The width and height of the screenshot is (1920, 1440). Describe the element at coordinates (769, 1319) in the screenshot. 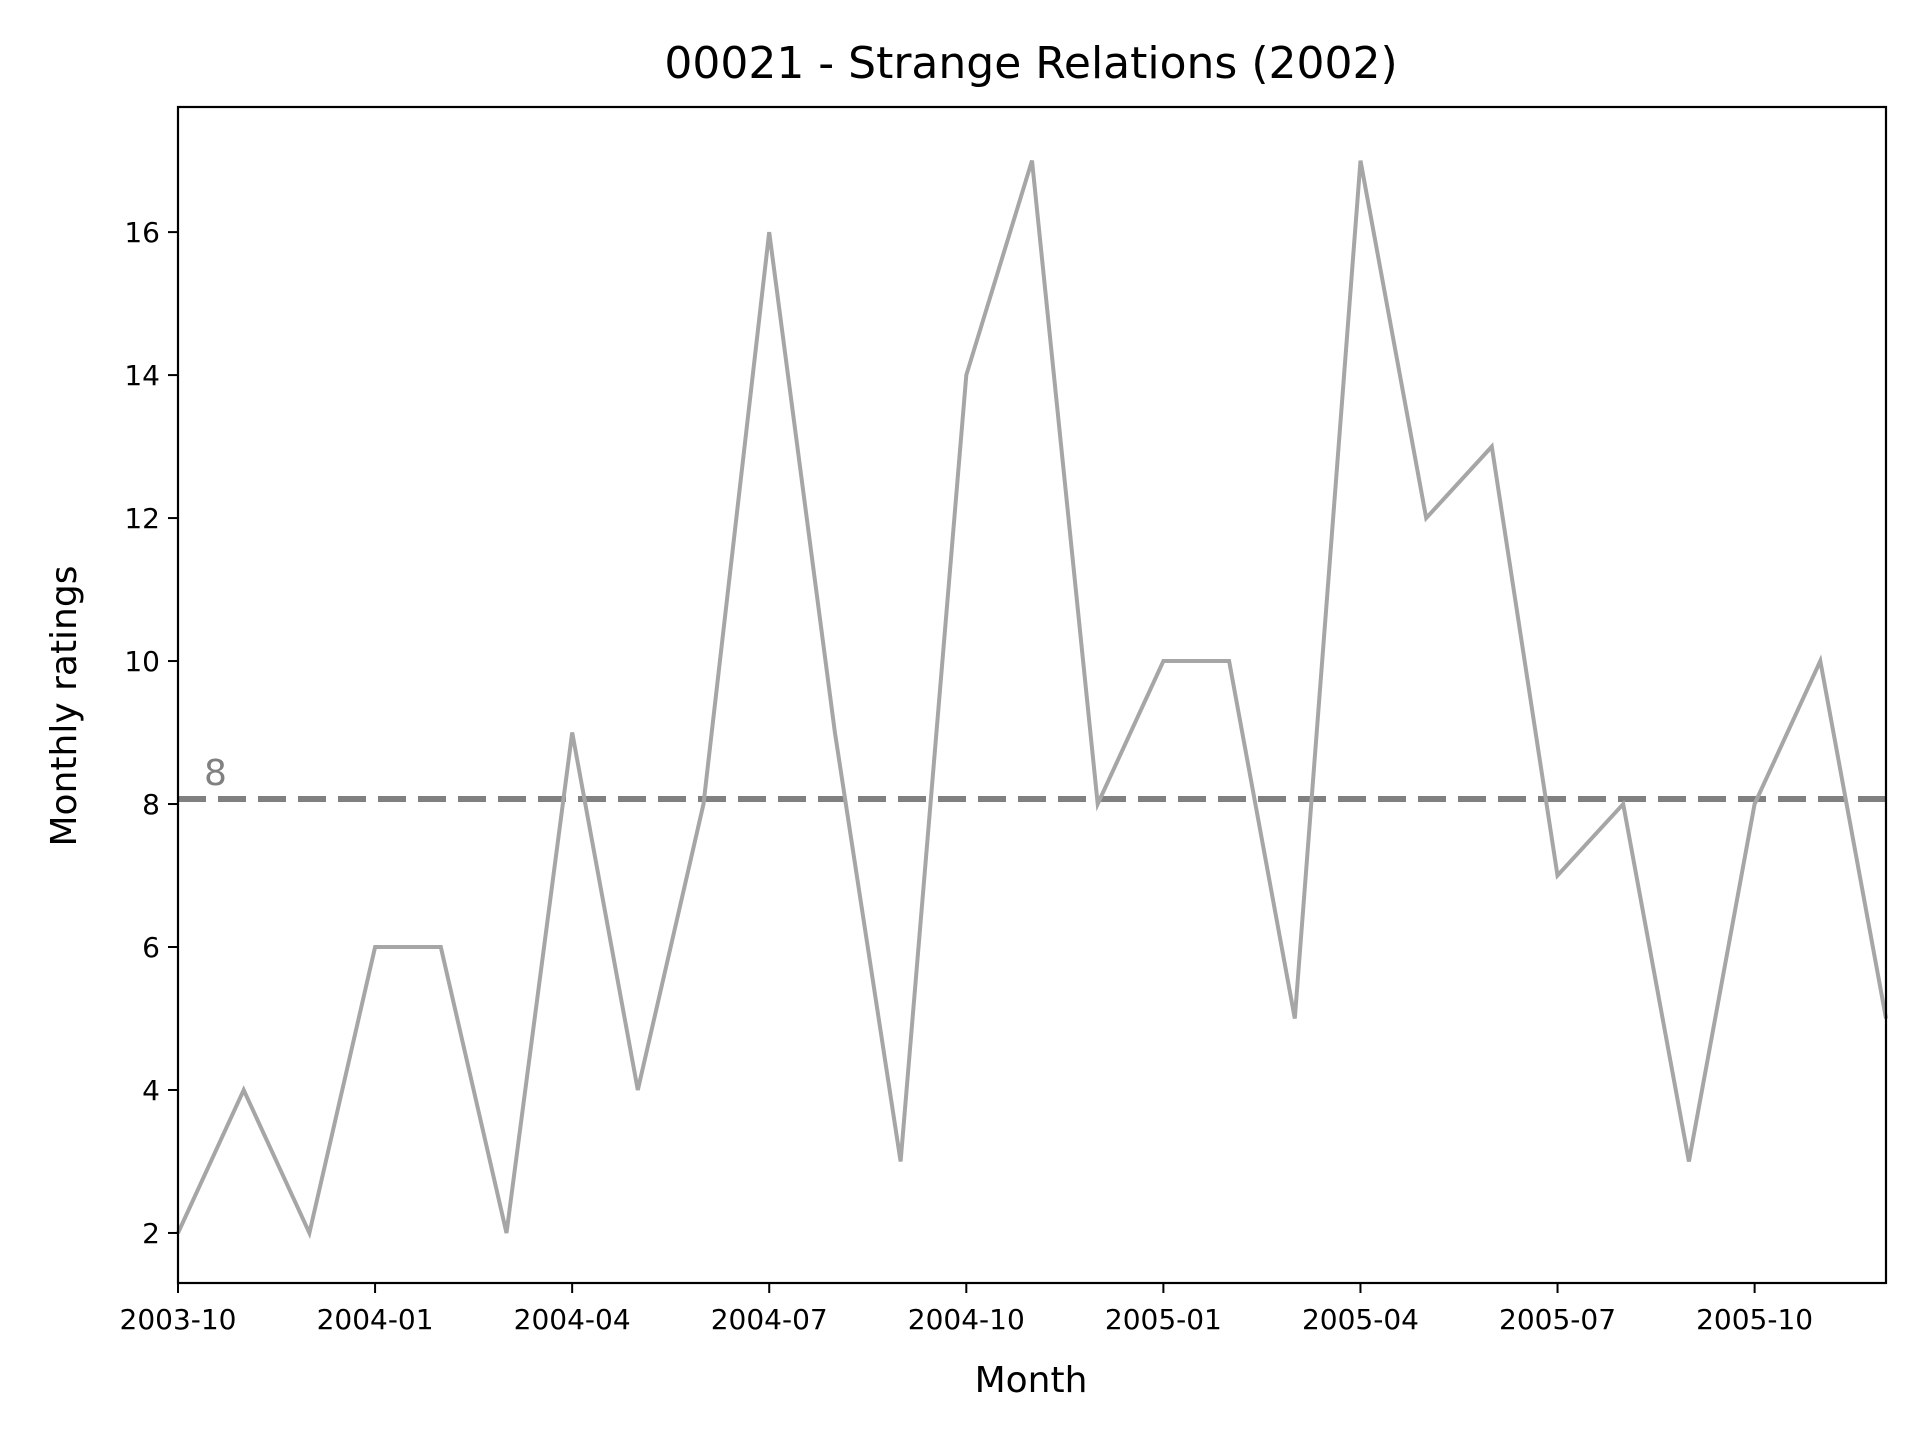

I see `x-tick-label: 2004-07` at that location.